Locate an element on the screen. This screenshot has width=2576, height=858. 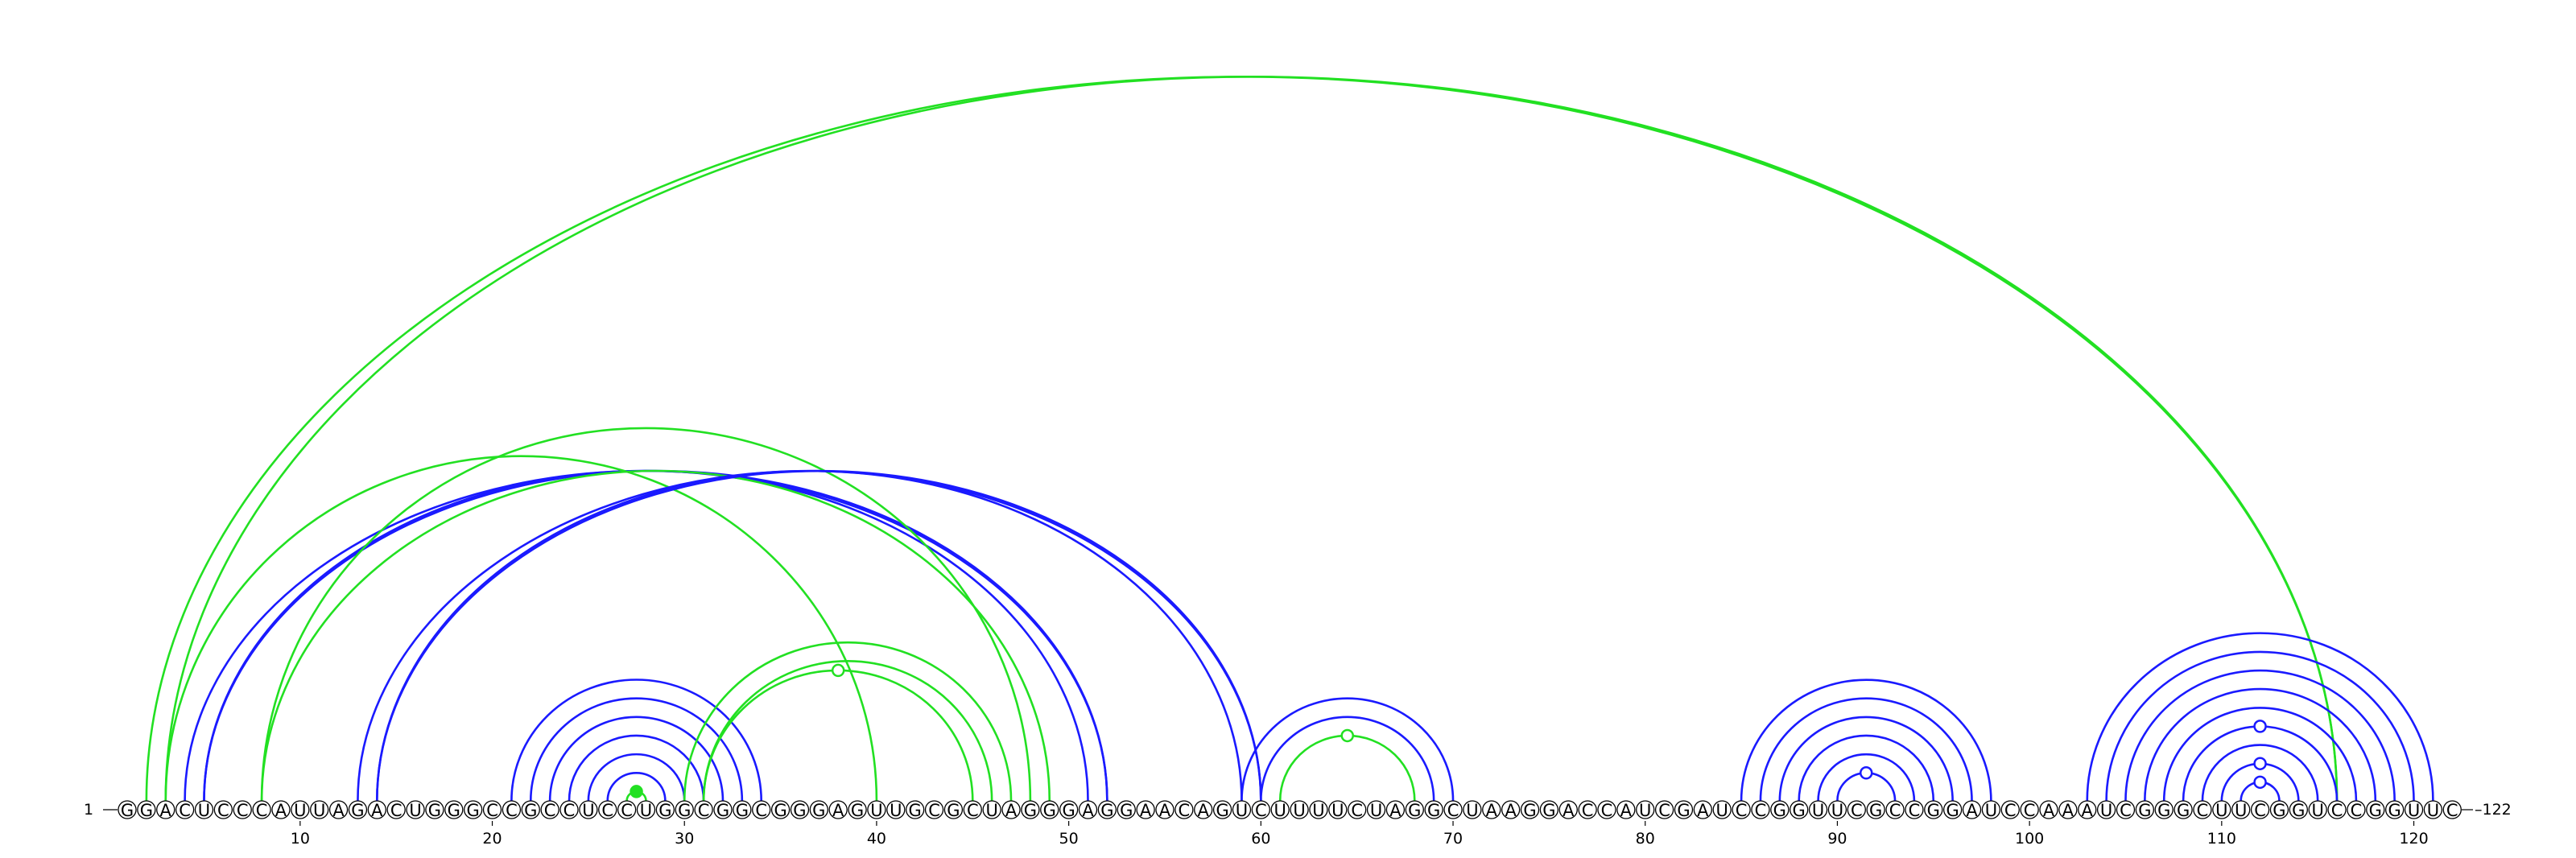
nucleotide-label-20: C is located at coordinates (492, 811).